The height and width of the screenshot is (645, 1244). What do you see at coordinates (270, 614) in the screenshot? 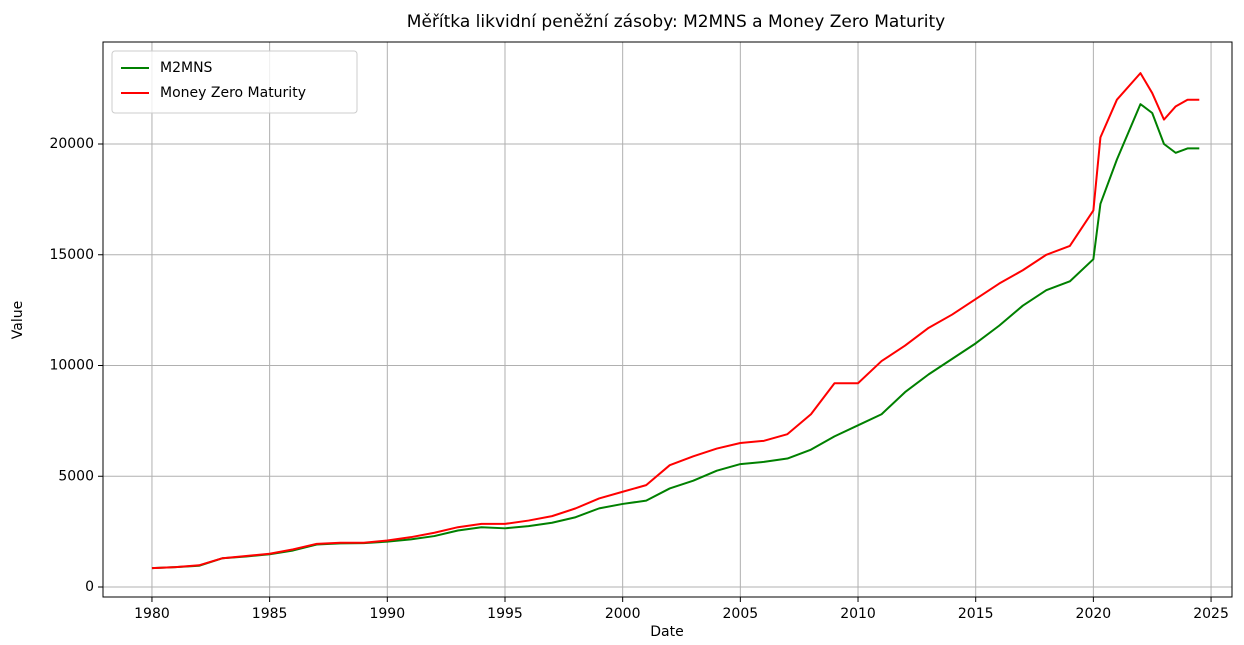
I see `x-tick-label: 1985` at bounding box center [270, 614].